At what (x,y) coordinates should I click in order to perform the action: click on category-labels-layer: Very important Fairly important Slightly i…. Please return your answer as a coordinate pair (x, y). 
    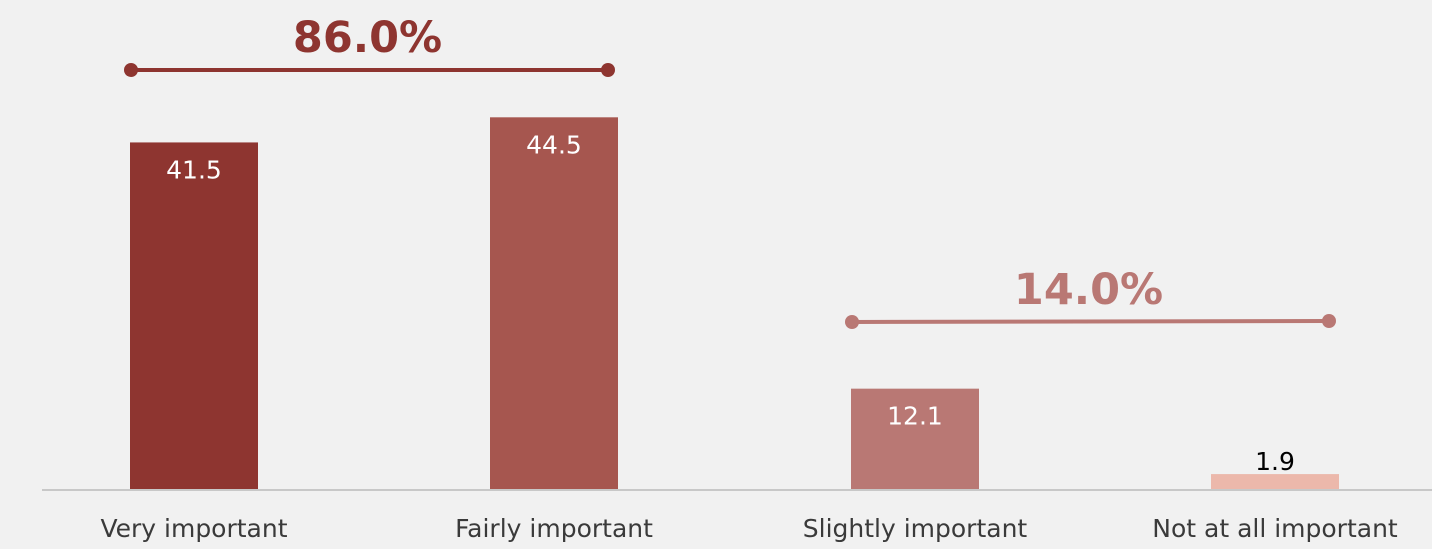
    Looking at the image, I should click on (748, 528).